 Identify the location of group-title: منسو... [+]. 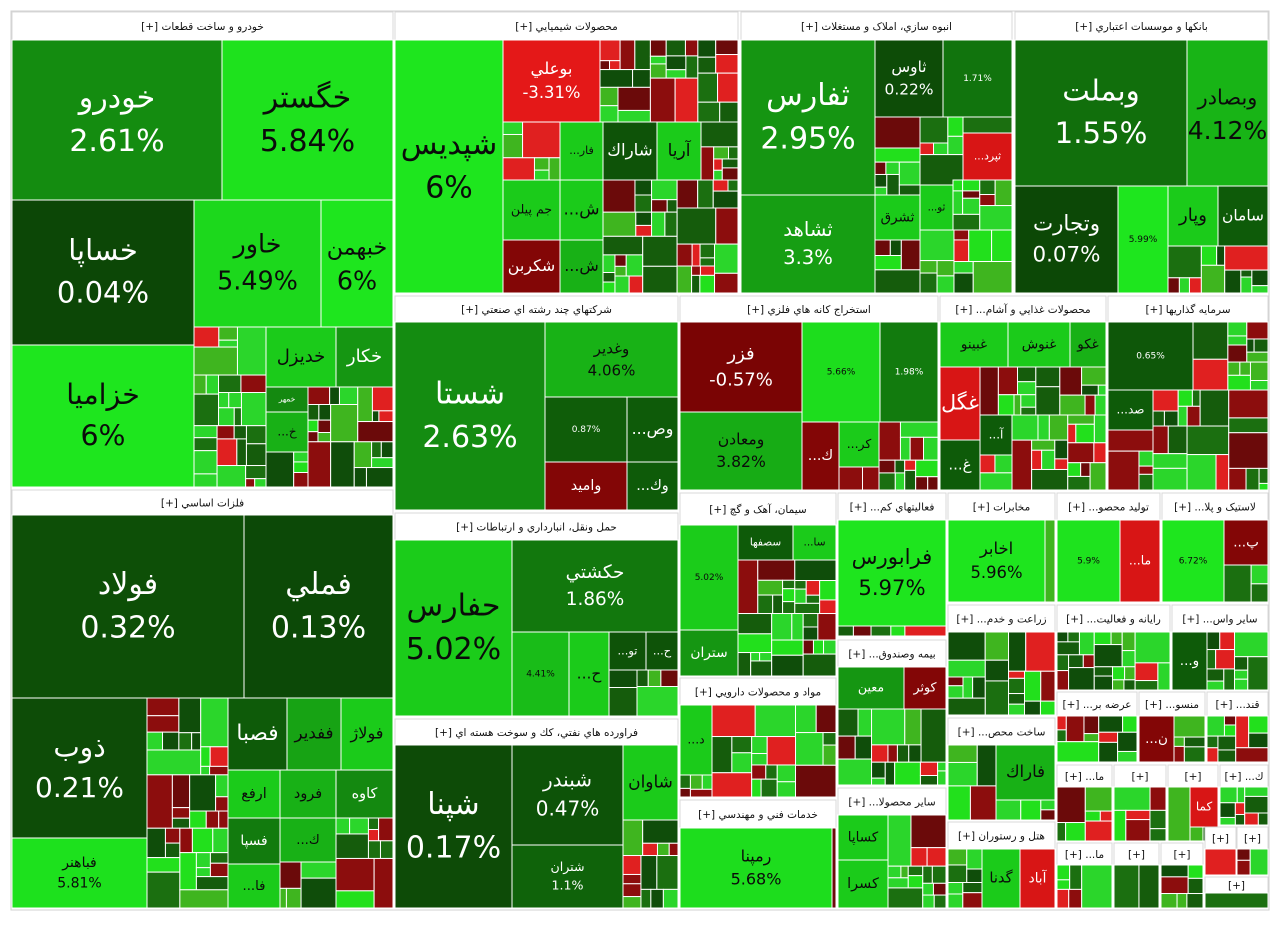
(1172, 705).